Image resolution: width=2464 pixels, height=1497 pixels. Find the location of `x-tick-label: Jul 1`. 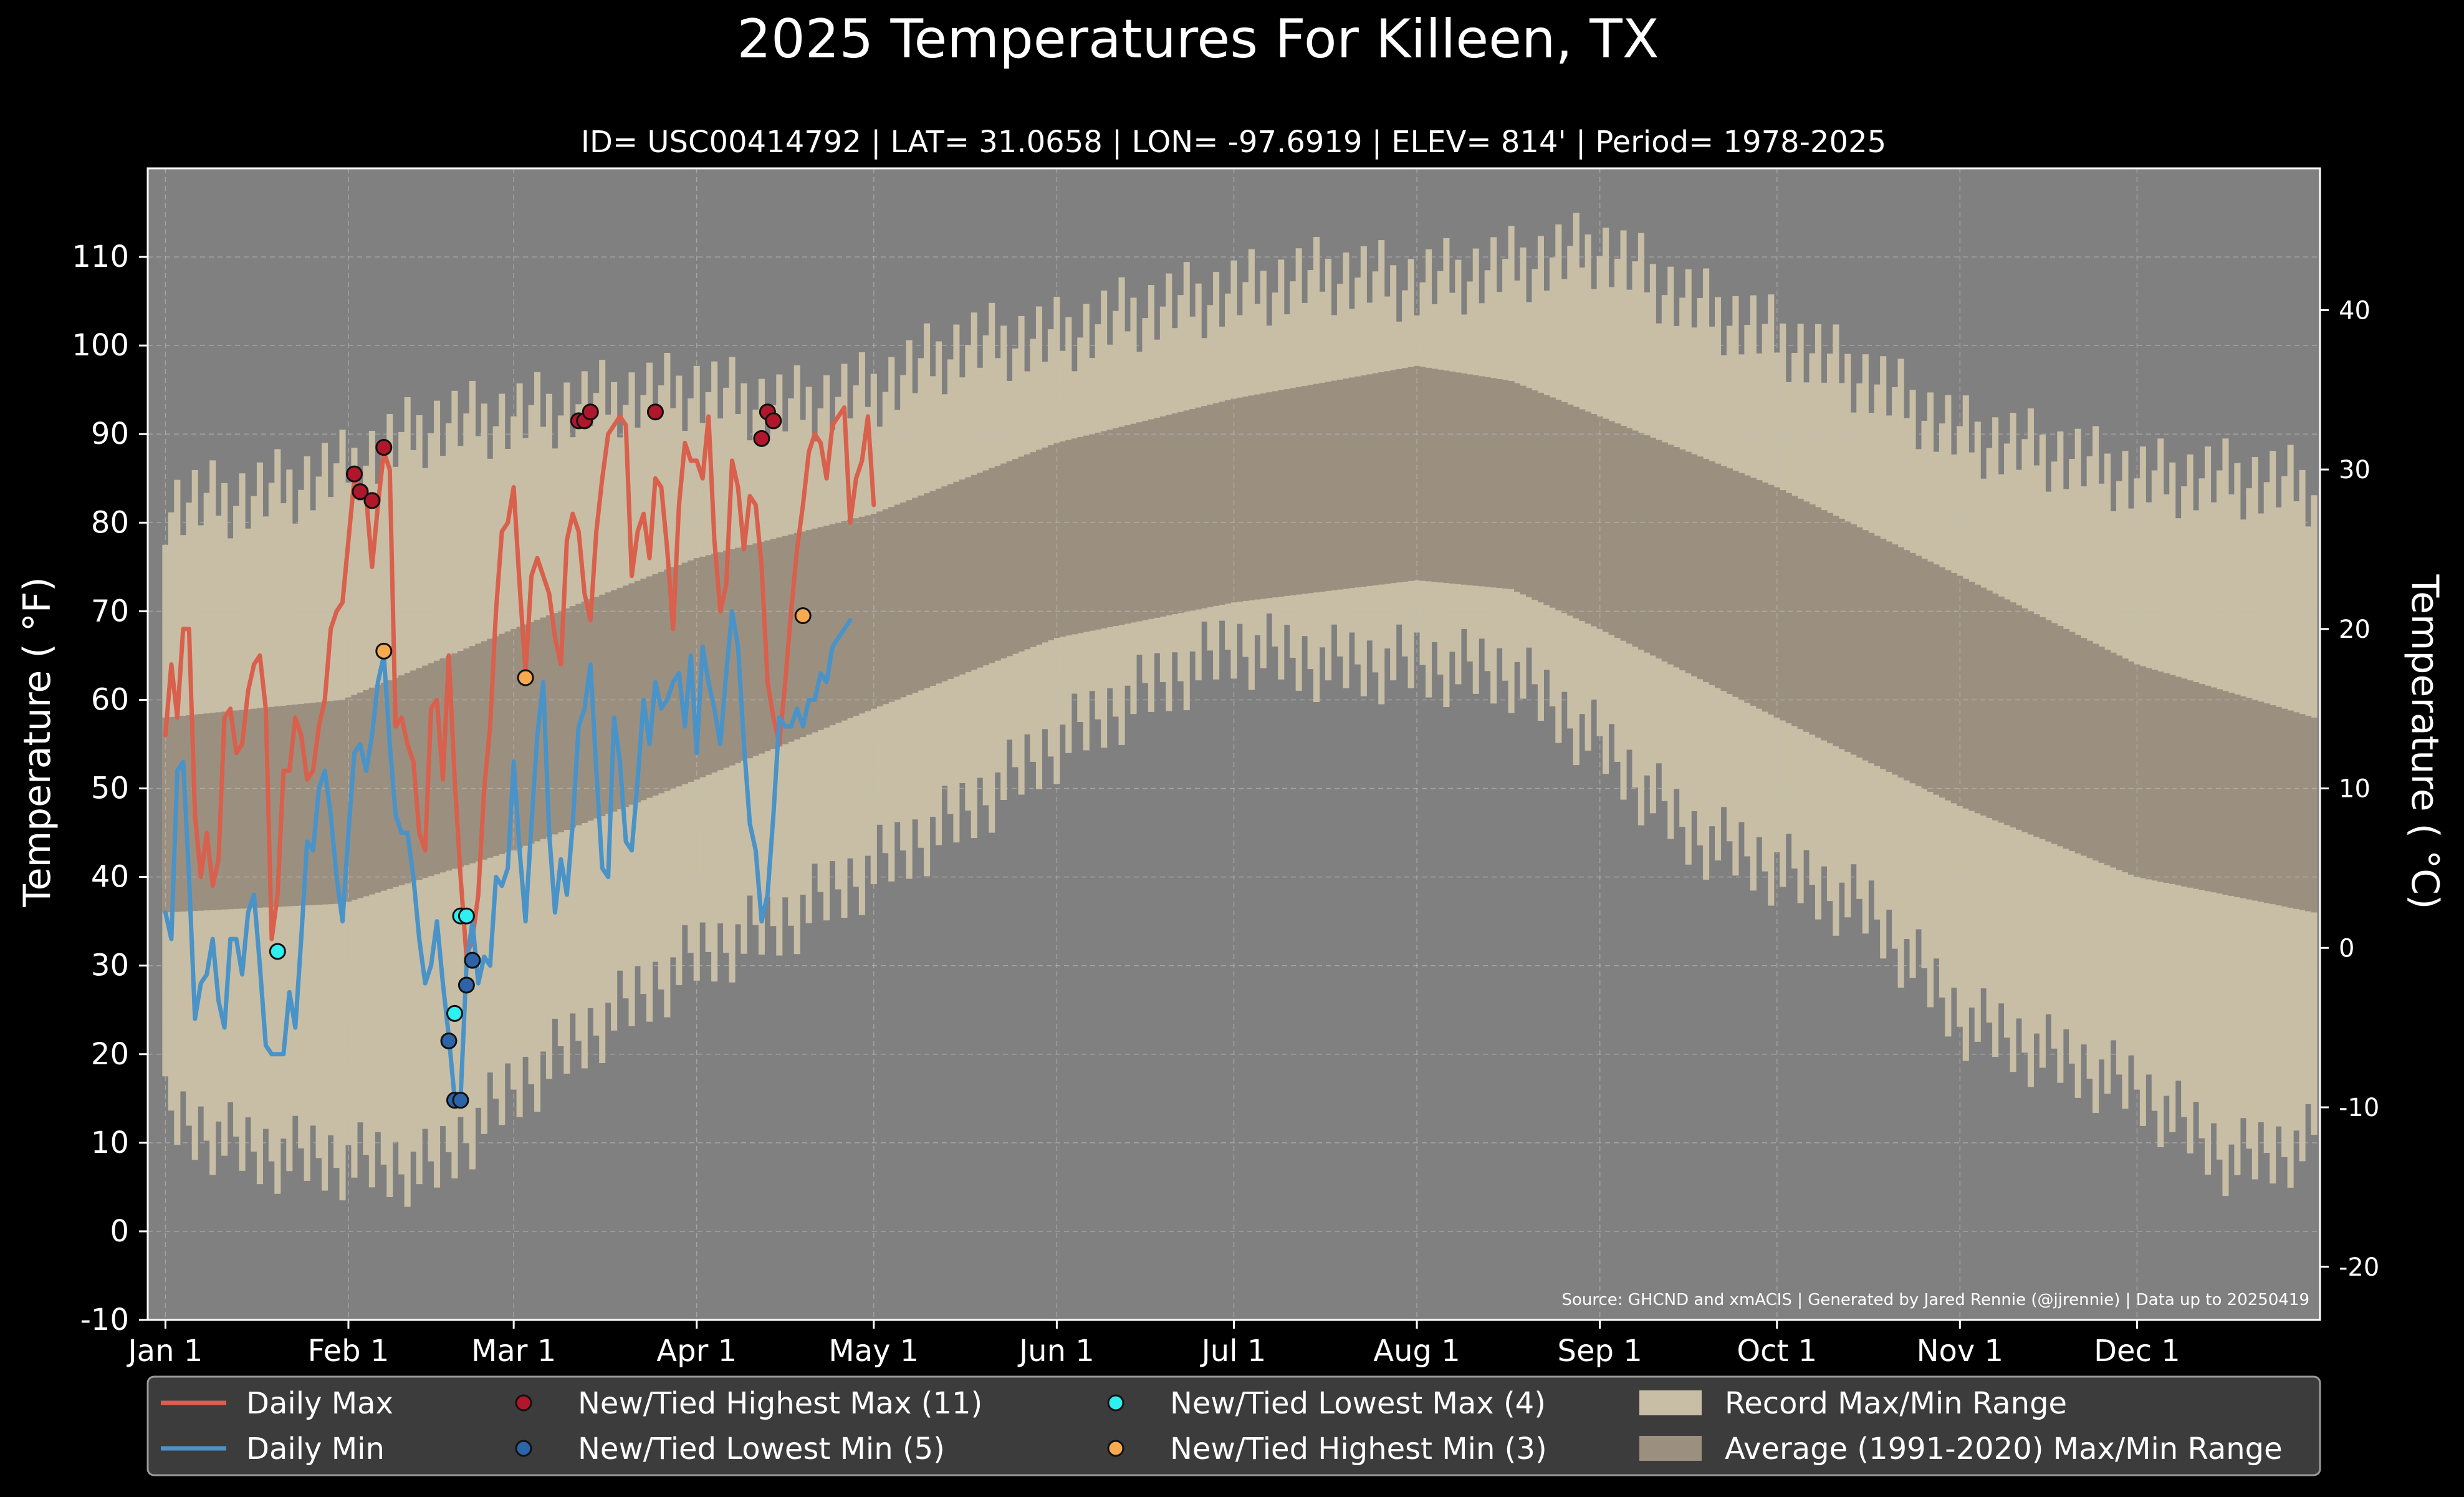

x-tick-label: Jul 1 is located at coordinates (1233, 1351).